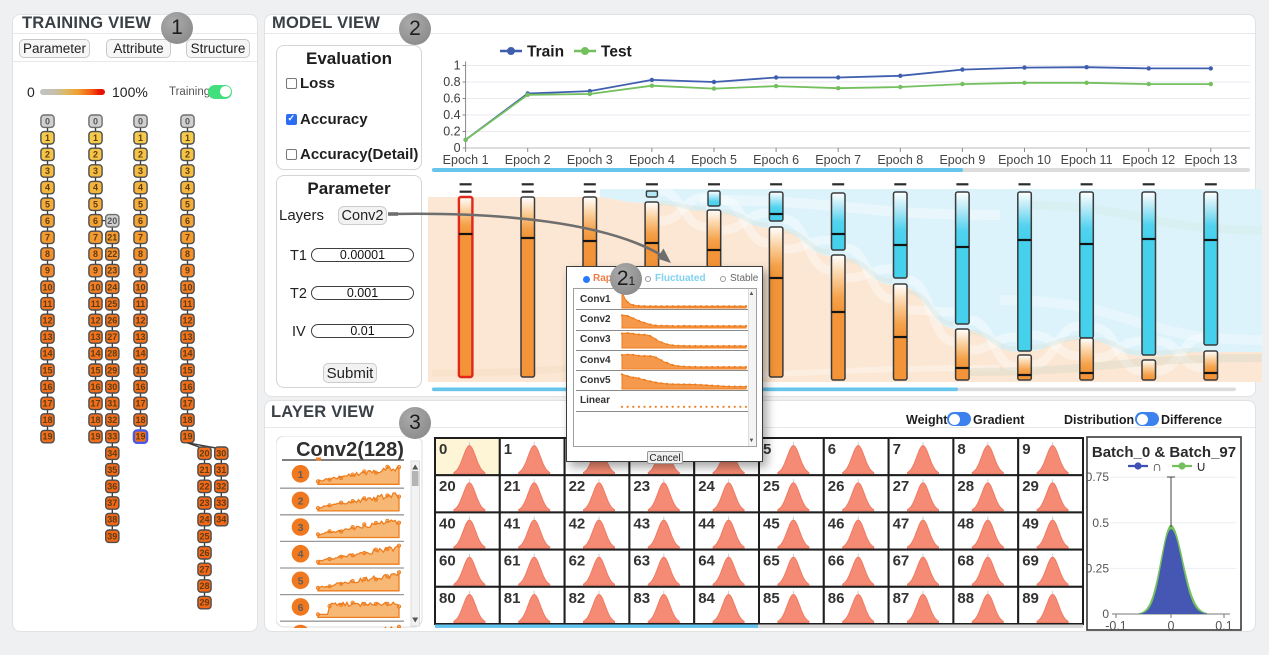  Describe the element at coordinates (836, 561) in the screenshot. I see `svg-text: 66` at that location.